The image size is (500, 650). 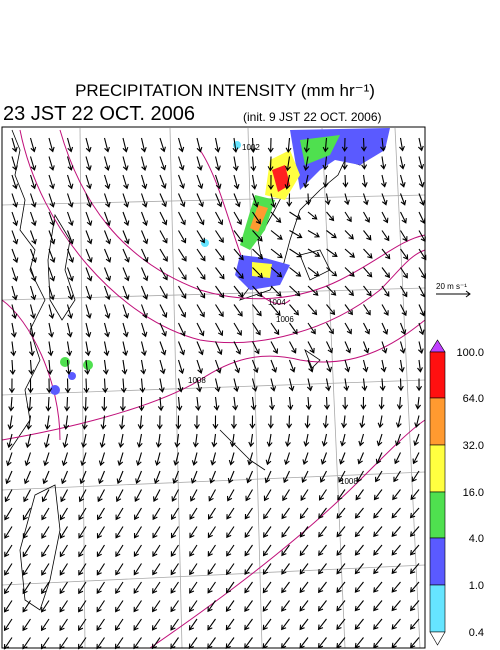 What do you see at coordinates (72, 376) in the screenshot?
I see `precip-area` at bounding box center [72, 376].